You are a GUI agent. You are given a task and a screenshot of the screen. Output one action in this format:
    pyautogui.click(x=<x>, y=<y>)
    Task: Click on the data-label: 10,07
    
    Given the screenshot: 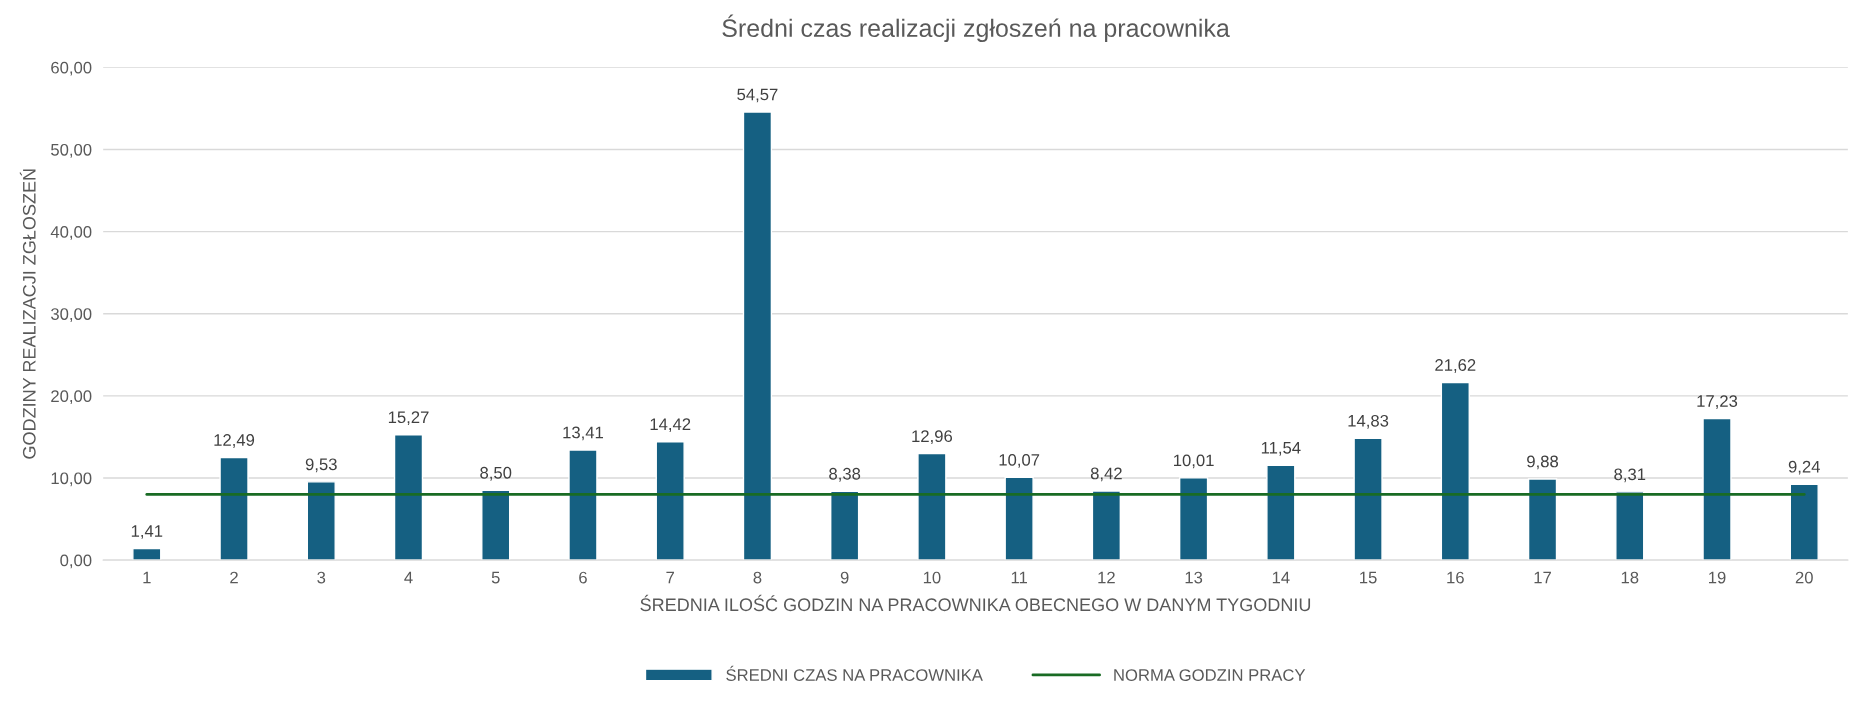 What is the action you would take?
    pyautogui.click(x=1019, y=460)
    